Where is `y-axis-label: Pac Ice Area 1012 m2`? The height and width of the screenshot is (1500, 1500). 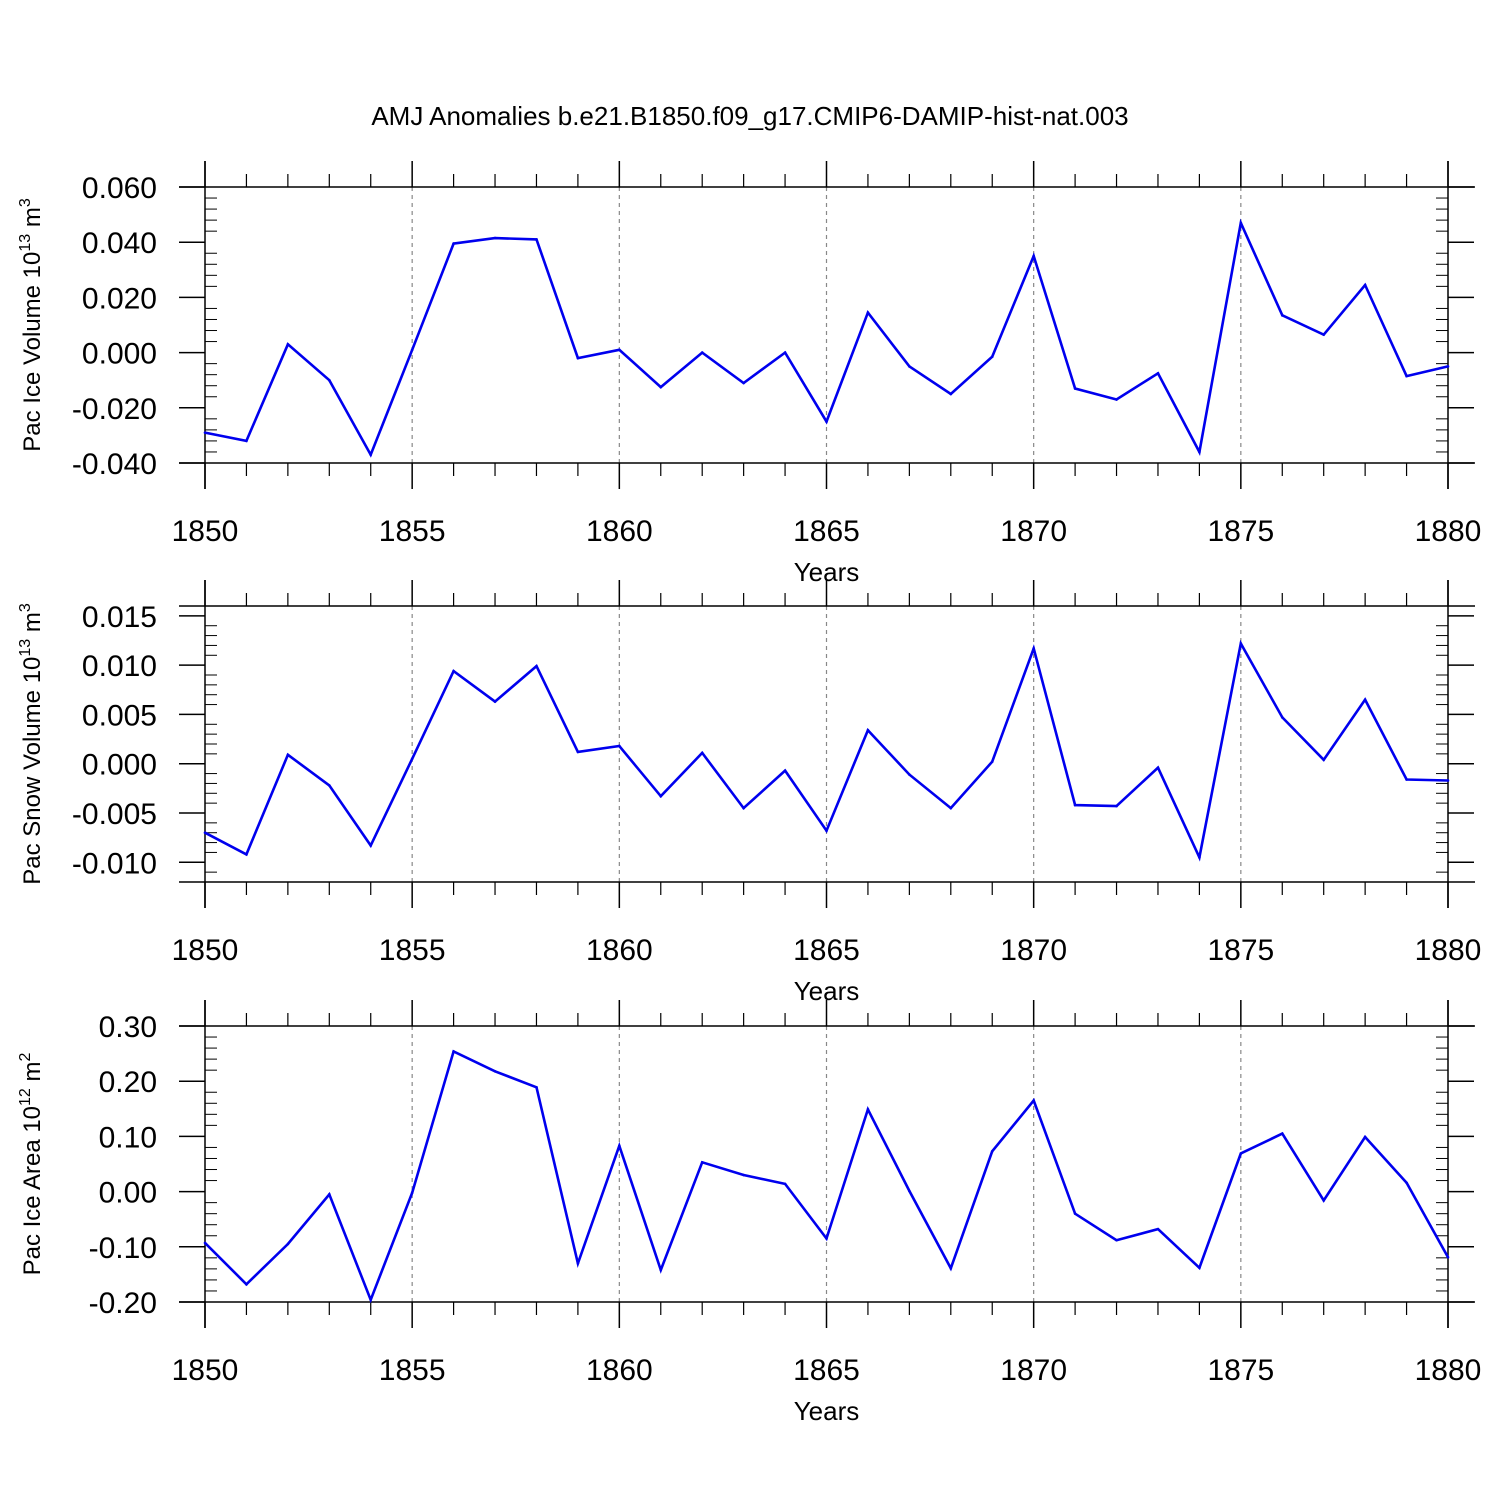 y-axis-label: Pac Ice Area 1012 m2 is located at coordinates (31, 1163).